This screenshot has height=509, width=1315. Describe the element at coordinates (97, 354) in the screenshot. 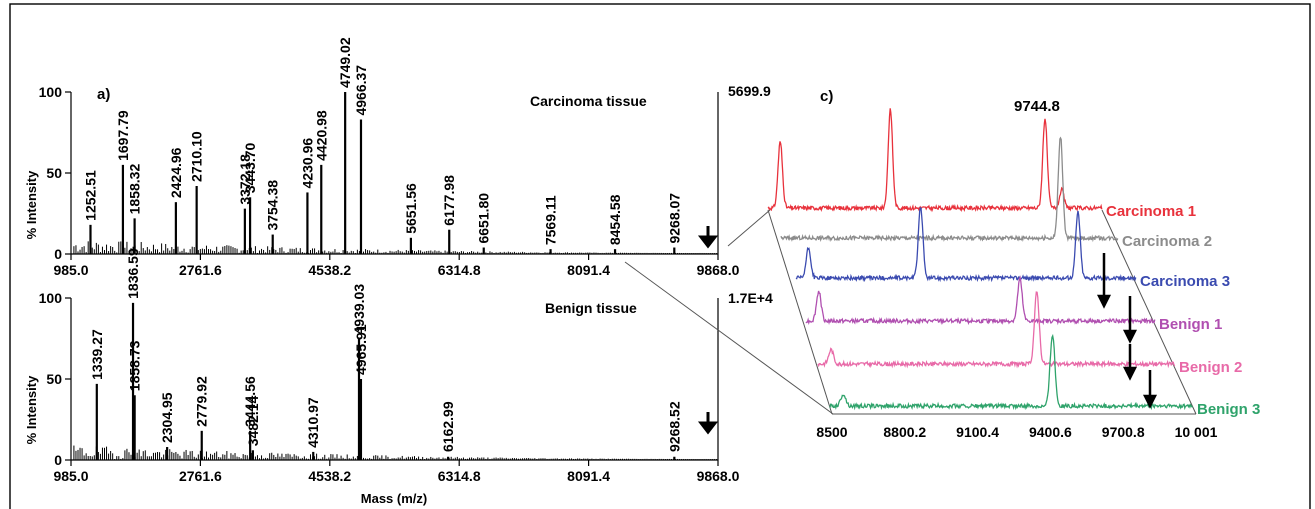

I see `peak-label: 1339.27` at that location.